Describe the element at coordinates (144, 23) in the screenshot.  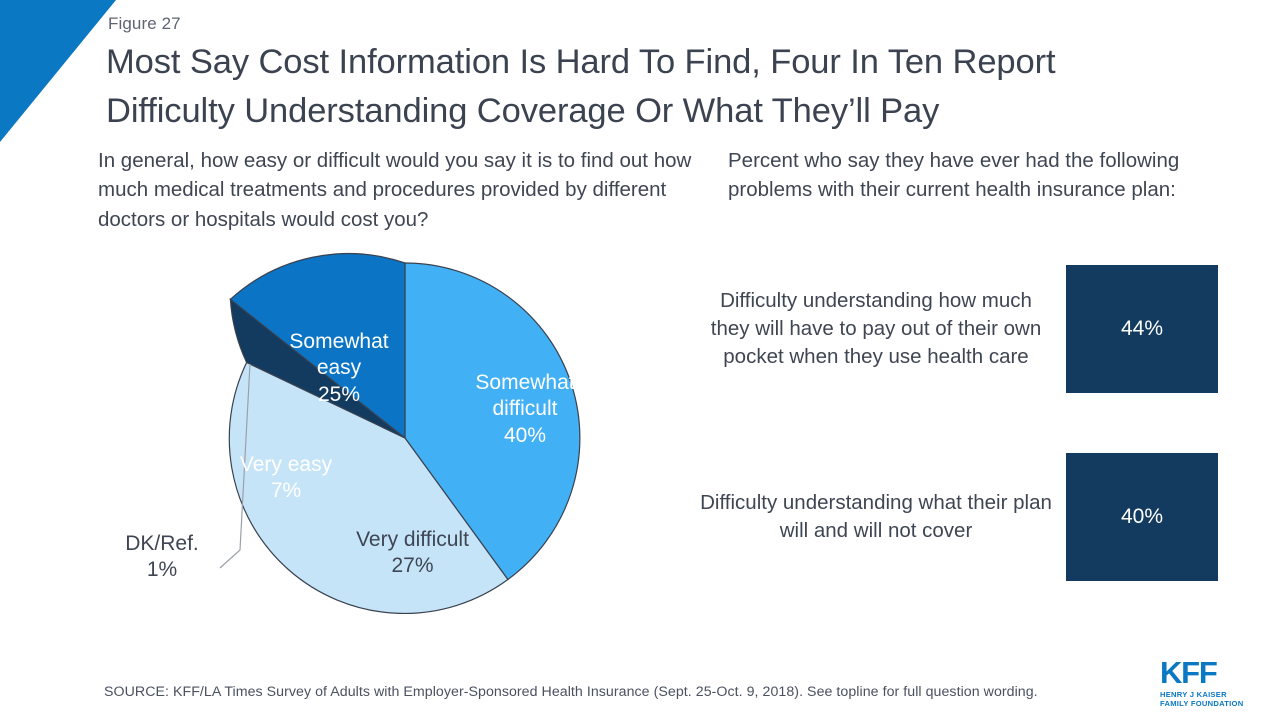
I see `figure-label: Figure 27` at that location.